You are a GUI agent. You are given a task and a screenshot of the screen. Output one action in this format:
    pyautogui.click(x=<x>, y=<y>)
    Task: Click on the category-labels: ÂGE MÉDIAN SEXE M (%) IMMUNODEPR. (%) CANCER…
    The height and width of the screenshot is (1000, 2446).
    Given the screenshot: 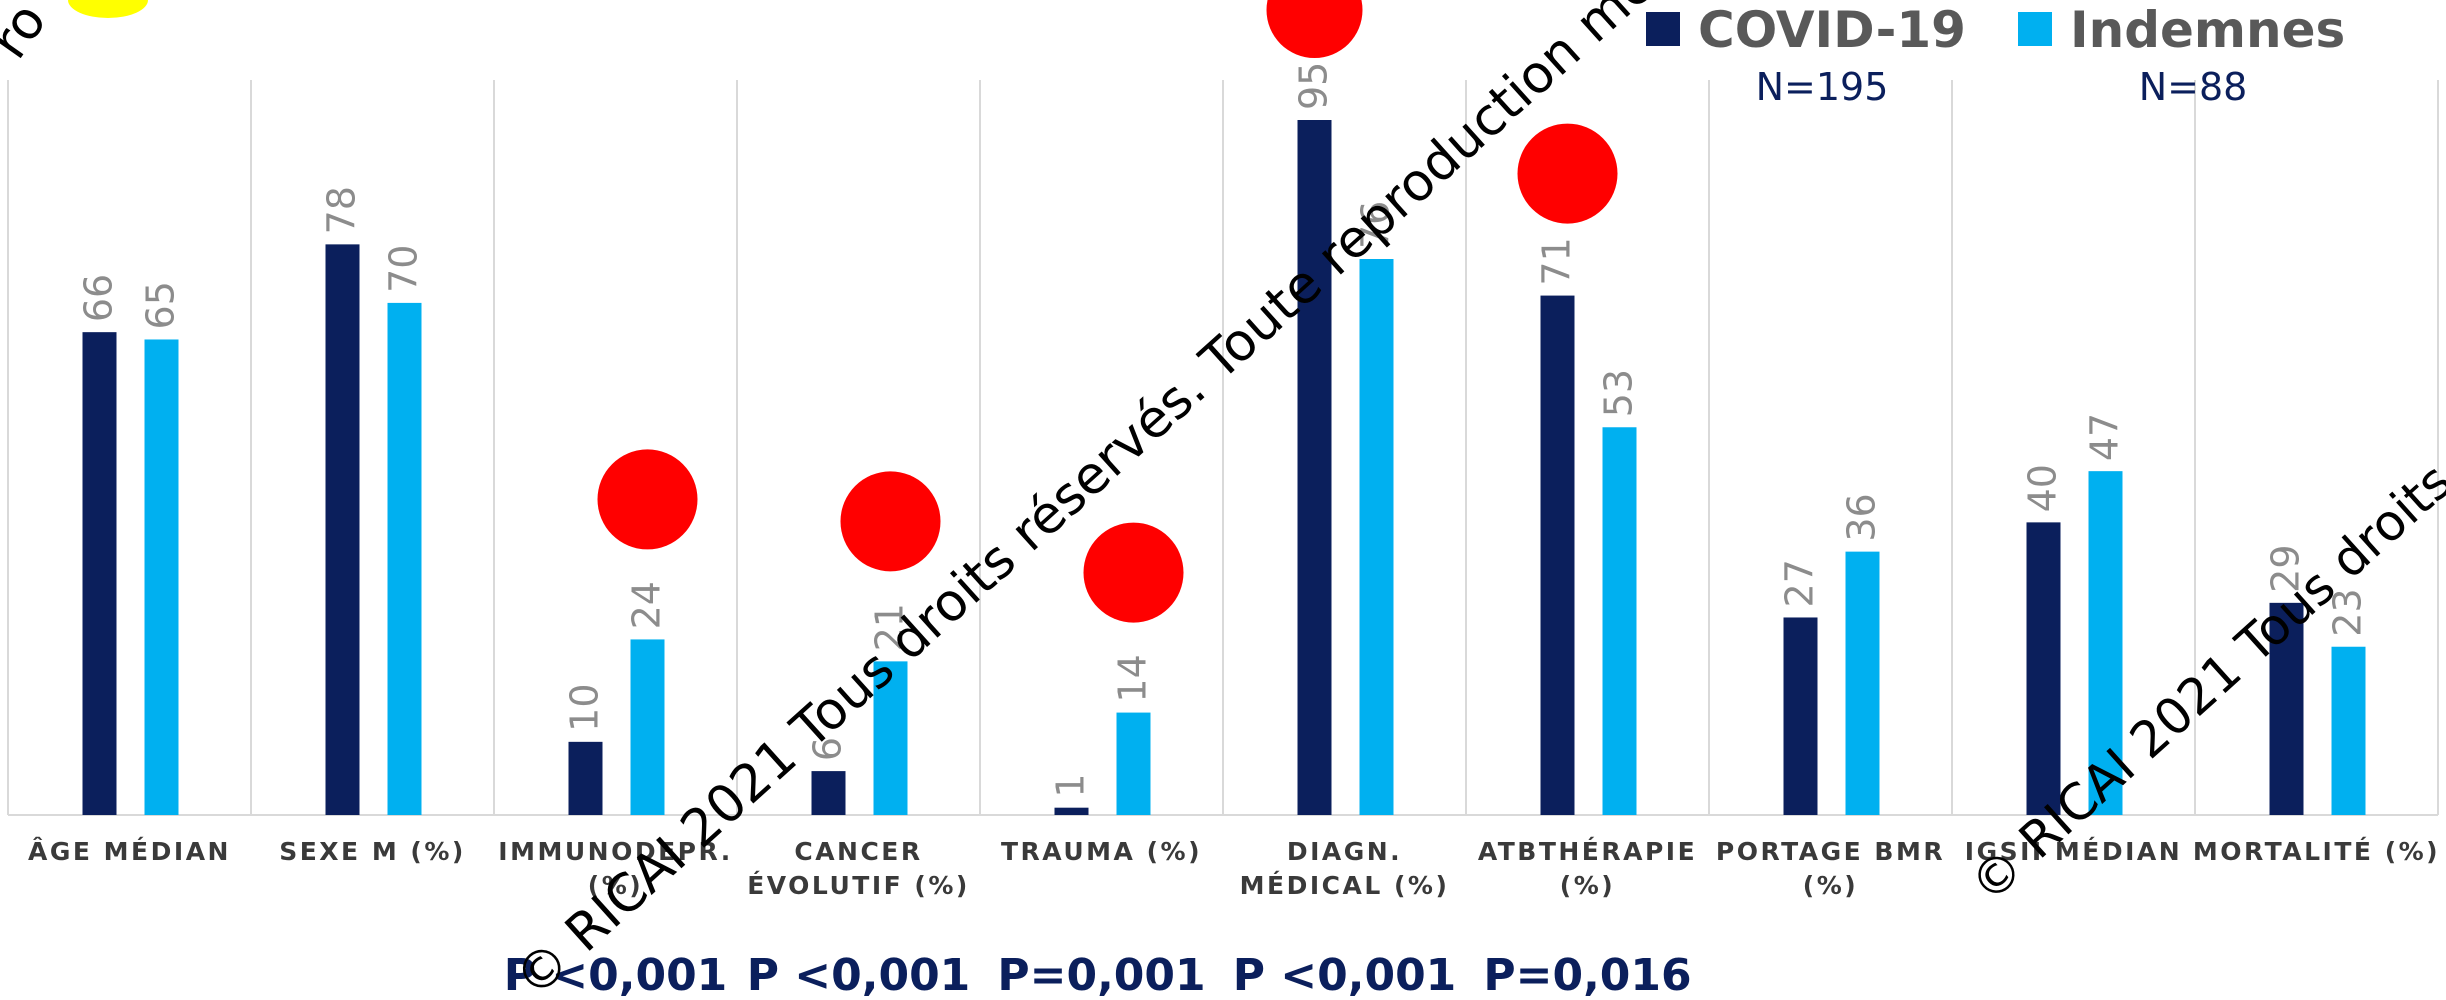 What is the action you would take?
    pyautogui.click(x=1234, y=868)
    